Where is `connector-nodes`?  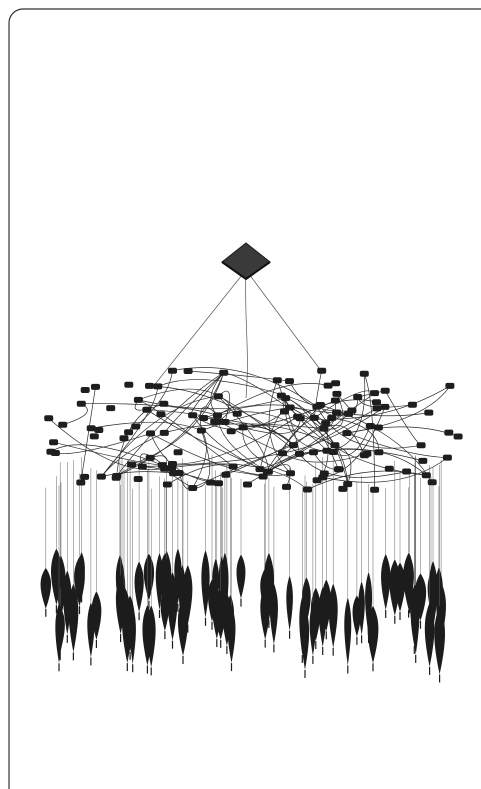
connector-nodes is located at coordinates (253, 430).